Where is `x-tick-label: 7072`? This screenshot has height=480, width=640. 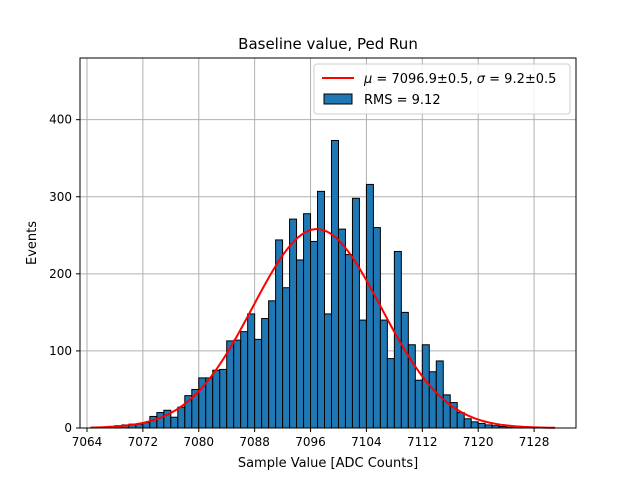
x-tick-label: 7072 is located at coordinates (143, 442).